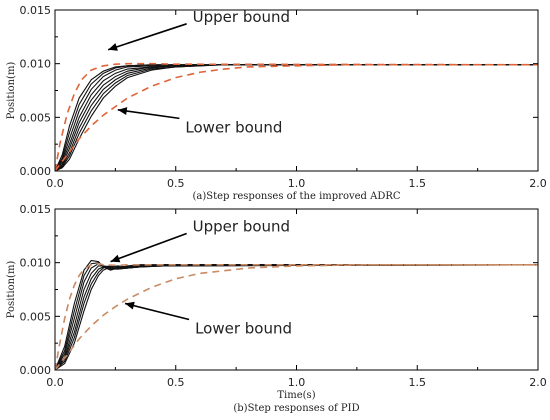 Image resolution: width=550 pixels, height=420 pixels. Describe the element at coordinates (296, 408) in the screenshot. I see `panel-caption: (b)Step responses of PID` at that location.